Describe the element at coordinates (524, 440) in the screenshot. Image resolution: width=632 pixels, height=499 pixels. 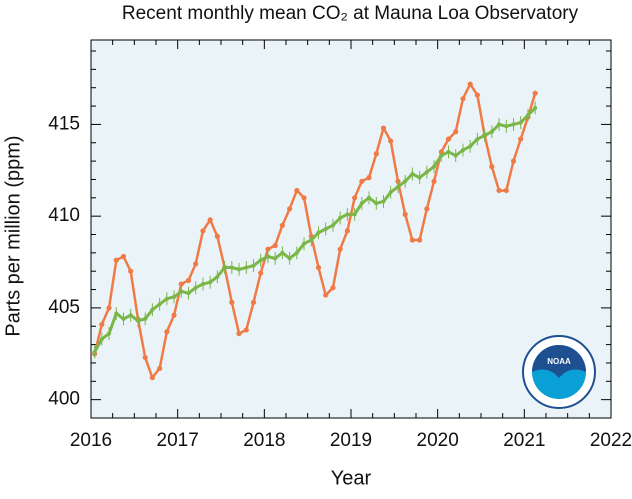
I see `x-tick-label: 2021` at that location.